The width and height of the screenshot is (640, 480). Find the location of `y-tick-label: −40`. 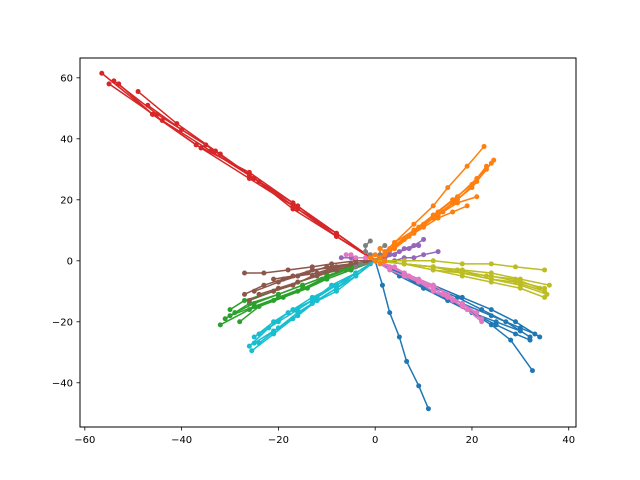

y-tick-label: −40 is located at coordinates (62, 383).